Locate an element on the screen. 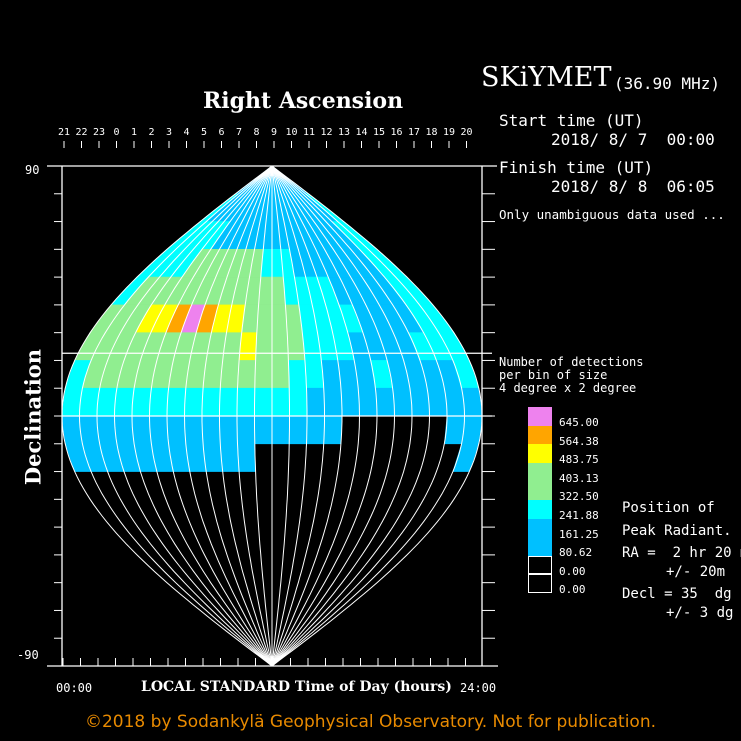 The height and width of the screenshot is (741, 741). ra-tick-label: 10 is located at coordinates (291, 132).